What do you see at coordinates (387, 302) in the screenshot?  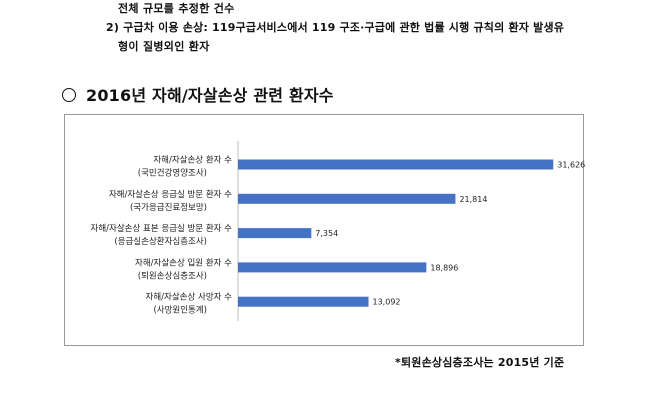 I see `bar-value-label: 13,092` at bounding box center [387, 302].